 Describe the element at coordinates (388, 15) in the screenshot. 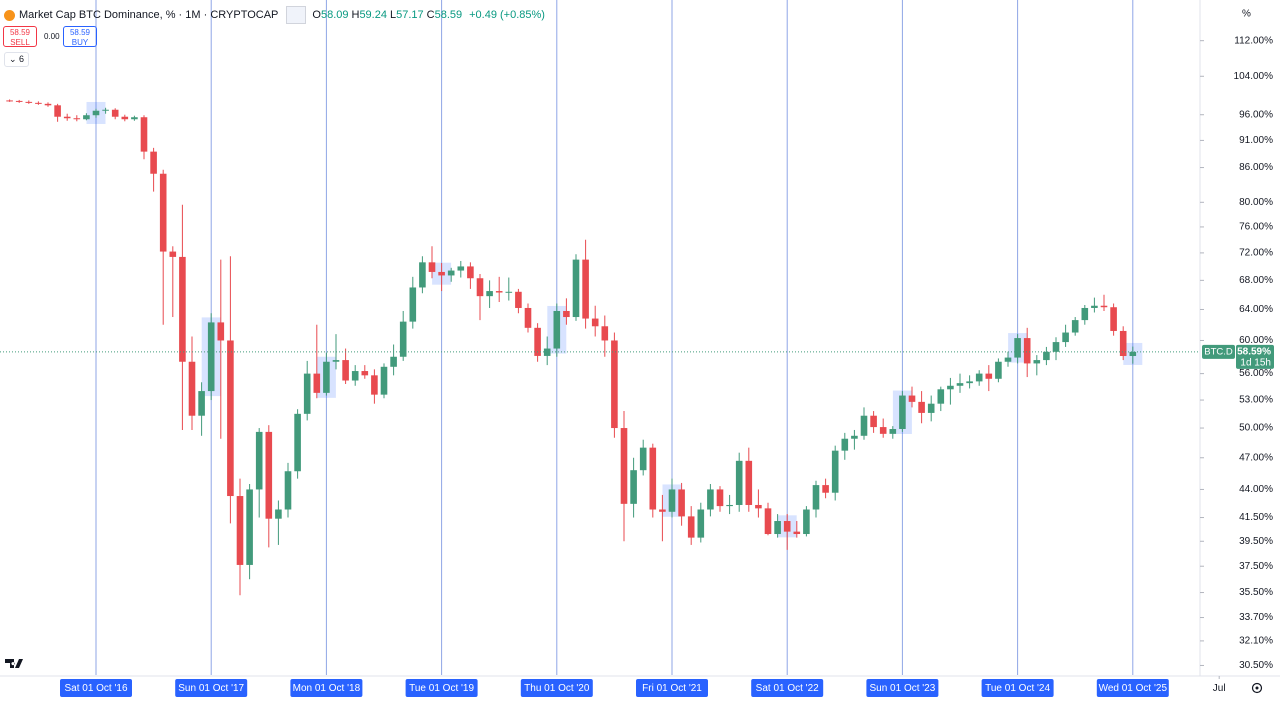

I see `ohlc-values: O58.09 H59.24 L57.17 C58.59` at that location.